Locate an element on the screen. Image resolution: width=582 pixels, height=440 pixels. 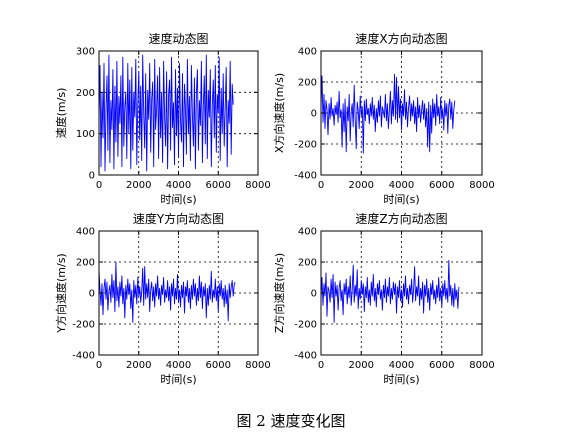
chart-title: 速度Z方向动态图 is located at coordinates (401, 218).